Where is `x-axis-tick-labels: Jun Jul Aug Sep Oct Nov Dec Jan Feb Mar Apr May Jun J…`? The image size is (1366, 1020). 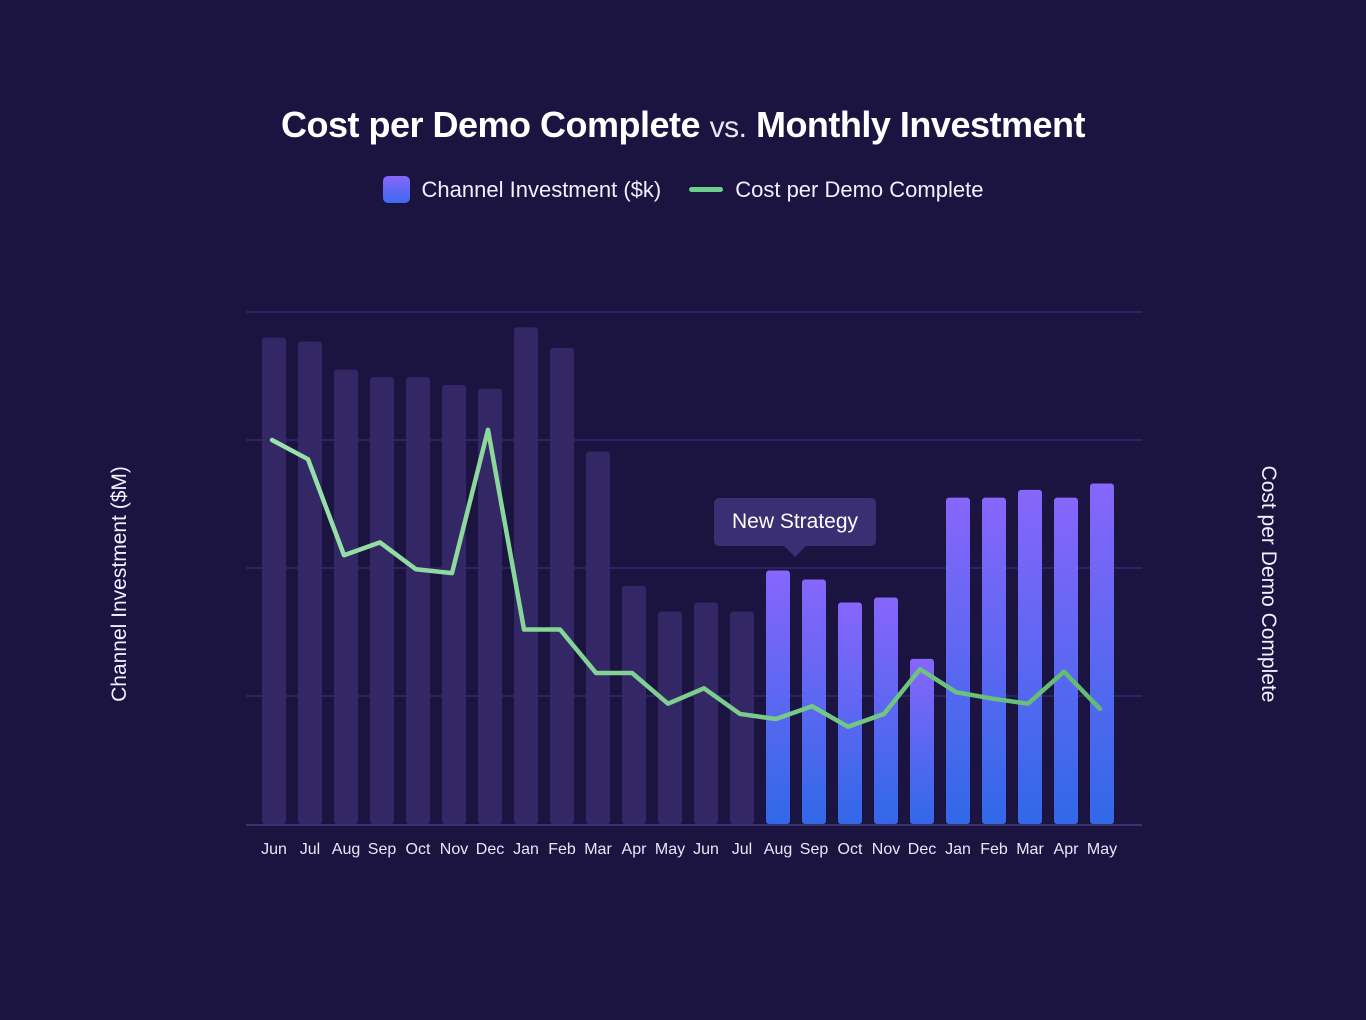 x-axis-tick-labels: Jun Jul Aug Sep Oct Nov Dec Jan Feb Mar Apr May Jun J… is located at coordinates (689, 849).